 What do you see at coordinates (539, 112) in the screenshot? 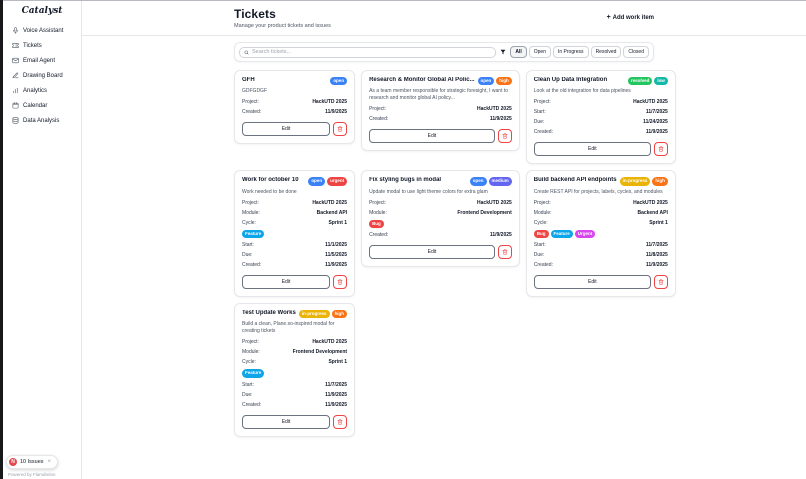
I see `field-label: Start:` at bounding box center [539, 112].